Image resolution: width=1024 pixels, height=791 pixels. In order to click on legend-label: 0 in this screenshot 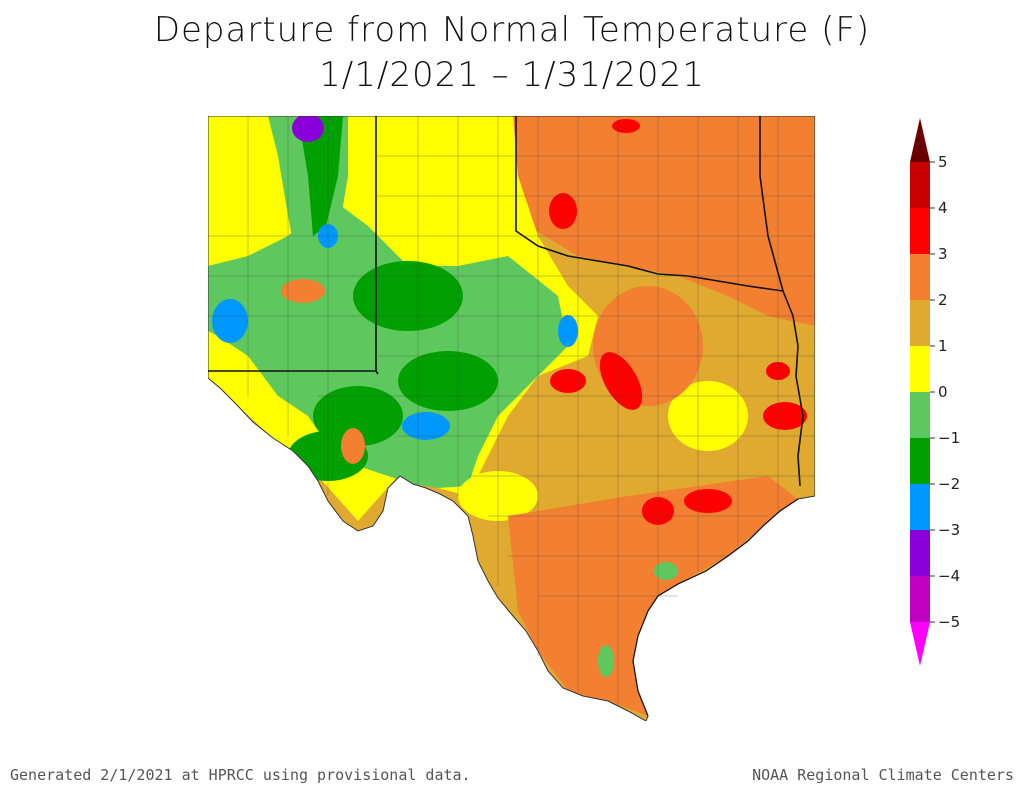, I will do `click(943, 392)`.